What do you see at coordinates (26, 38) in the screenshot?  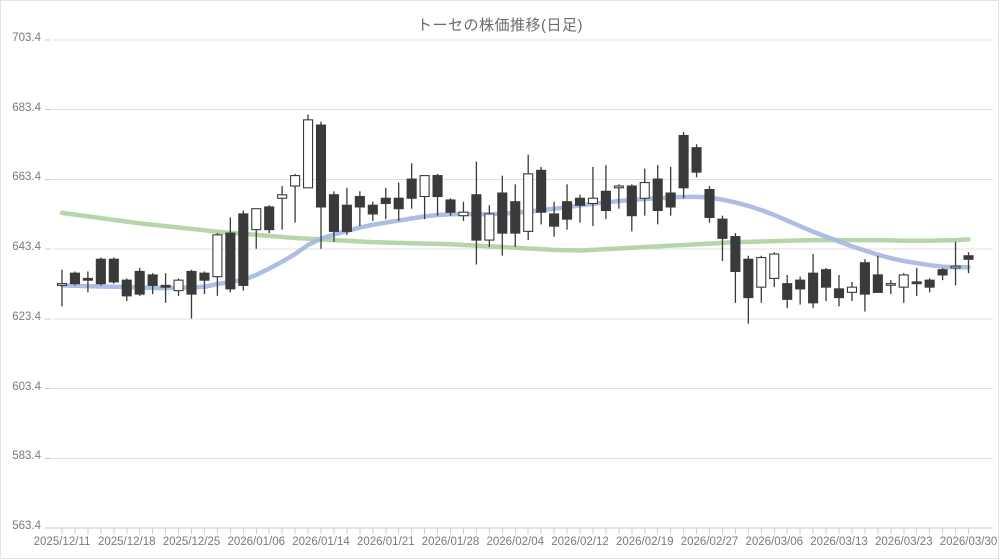 I see `y-axis-tick-label: 703.4` at bounding box center [26, 38].